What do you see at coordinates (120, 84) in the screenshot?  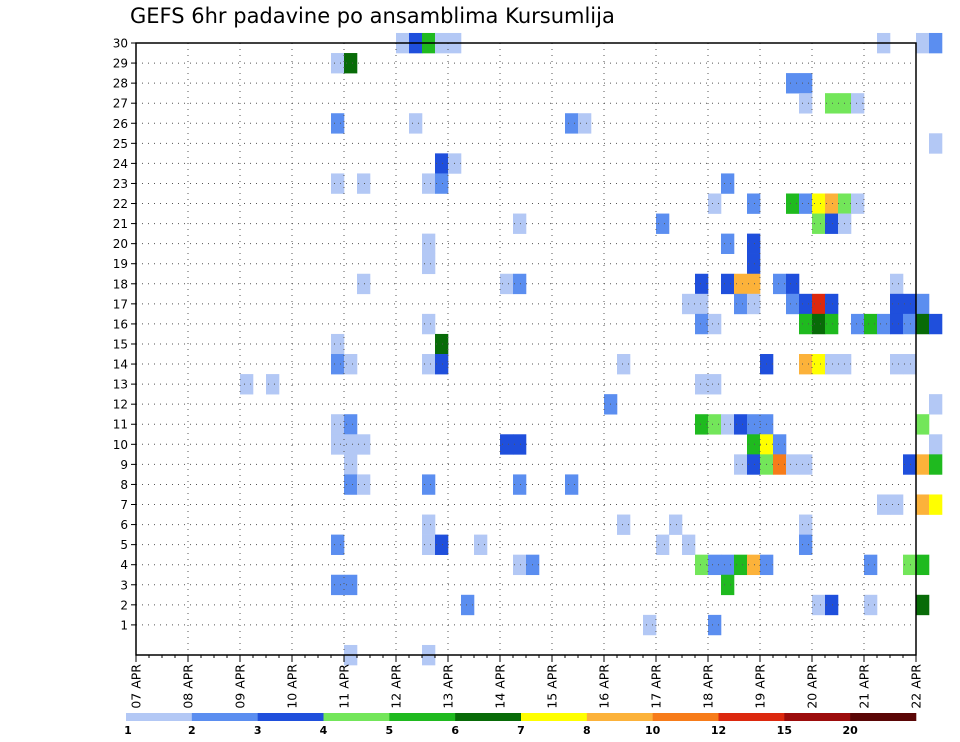 I see `y-tick-label: 28` at bounding box center [120, 84].